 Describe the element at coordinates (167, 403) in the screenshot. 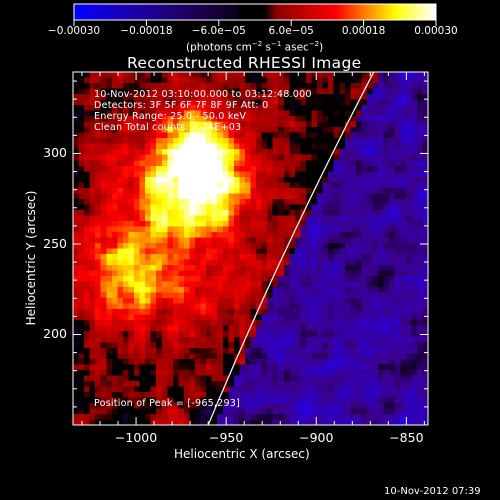

I see `peak-position-annotation: Position of Peak = [-965,293]` at that location.